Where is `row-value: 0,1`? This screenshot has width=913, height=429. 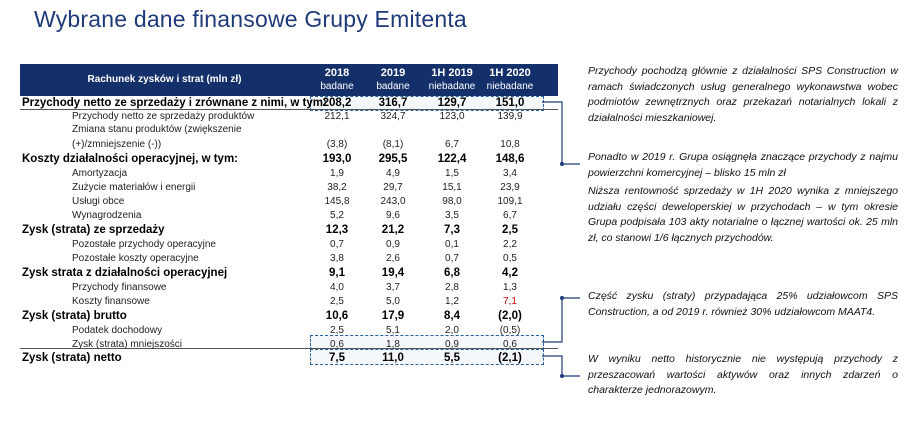
row-value: 0,1 is located at coordinates (452, 244).